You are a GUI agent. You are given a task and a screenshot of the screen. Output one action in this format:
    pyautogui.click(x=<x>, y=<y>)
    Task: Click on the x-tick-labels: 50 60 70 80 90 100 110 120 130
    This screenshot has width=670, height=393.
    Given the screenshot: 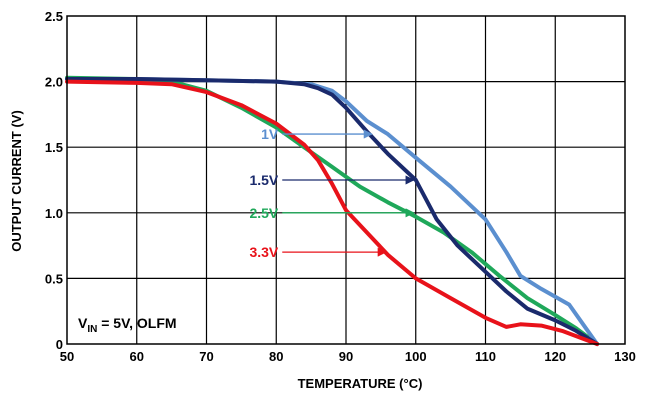 What is the action you would take?
    pyautogui.click(x=348, y=356)
    